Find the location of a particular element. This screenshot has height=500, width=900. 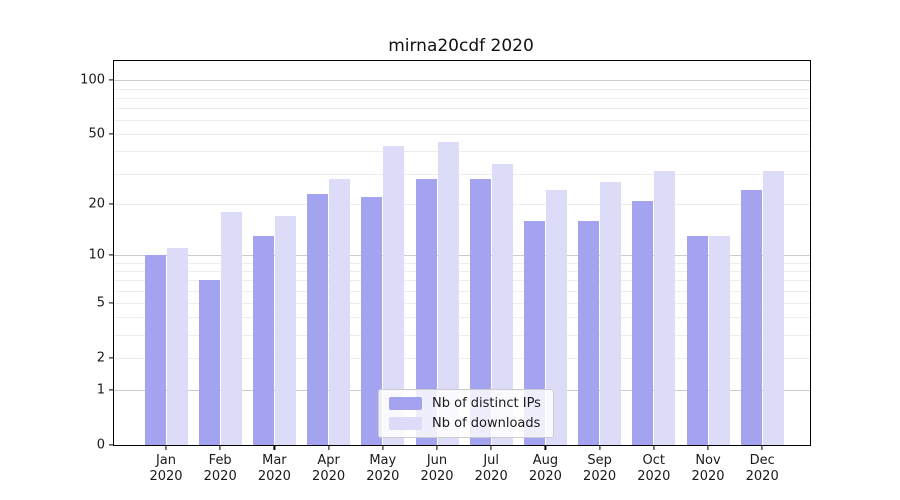

bar-downloads-aug is located at coordinates (556, 317).